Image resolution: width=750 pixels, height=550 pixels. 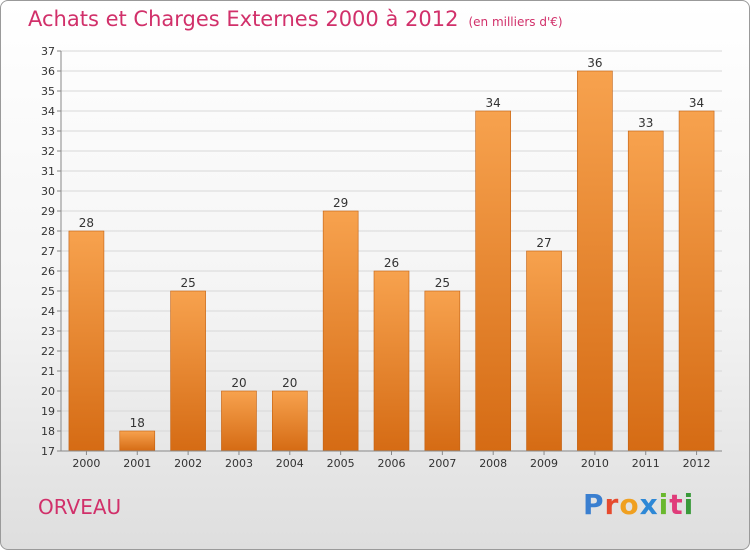 I want to click on bar-2009, so click(x=544, y=351).